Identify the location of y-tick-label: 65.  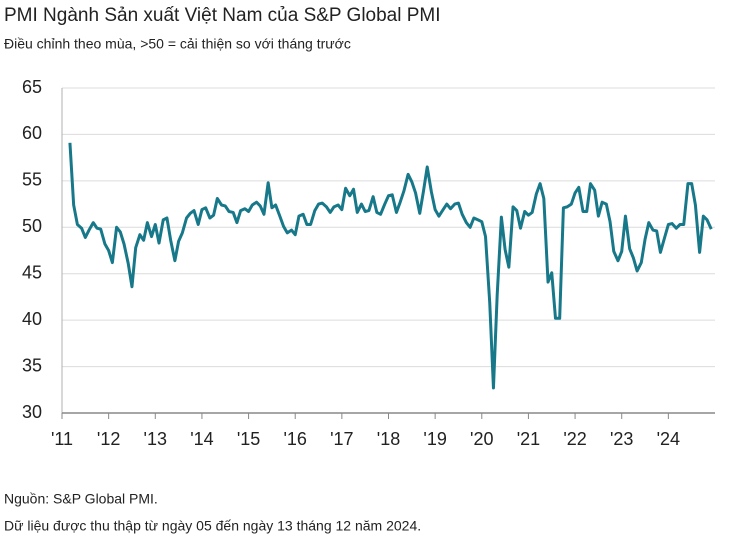
(32, 87).